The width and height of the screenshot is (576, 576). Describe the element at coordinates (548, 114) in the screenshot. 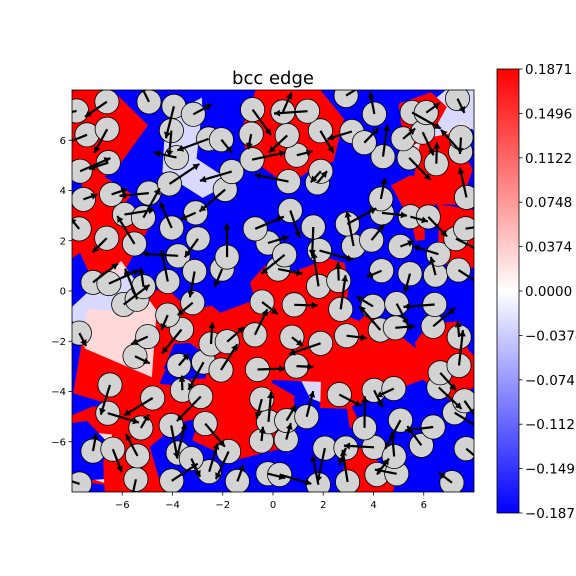

I see `colorbar-tick-label: 0.1496` at that location.